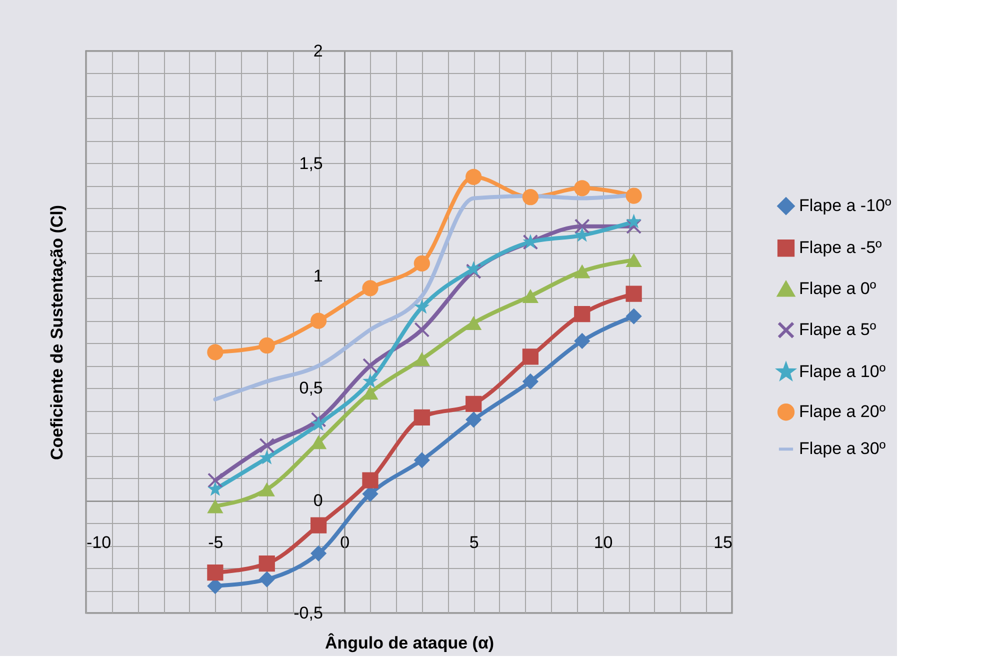 This screenshot has width=982, height=671. What do you see at coordinates (837, 330) in the screenshot?
I see `legend-label: Flape a 5º` at bounding box center [837, 330].